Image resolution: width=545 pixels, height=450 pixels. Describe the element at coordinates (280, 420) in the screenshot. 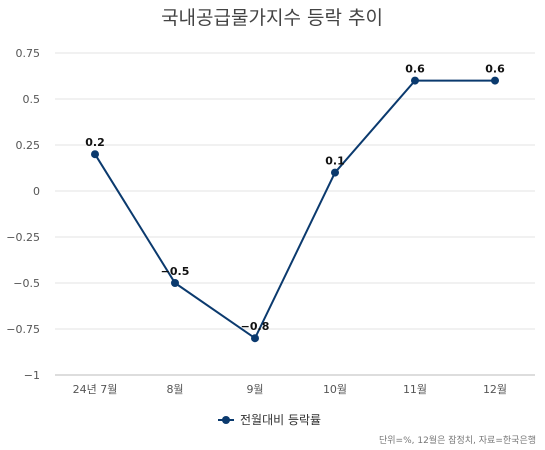

I see `legend-label: 전월대비 등락률` at that location.